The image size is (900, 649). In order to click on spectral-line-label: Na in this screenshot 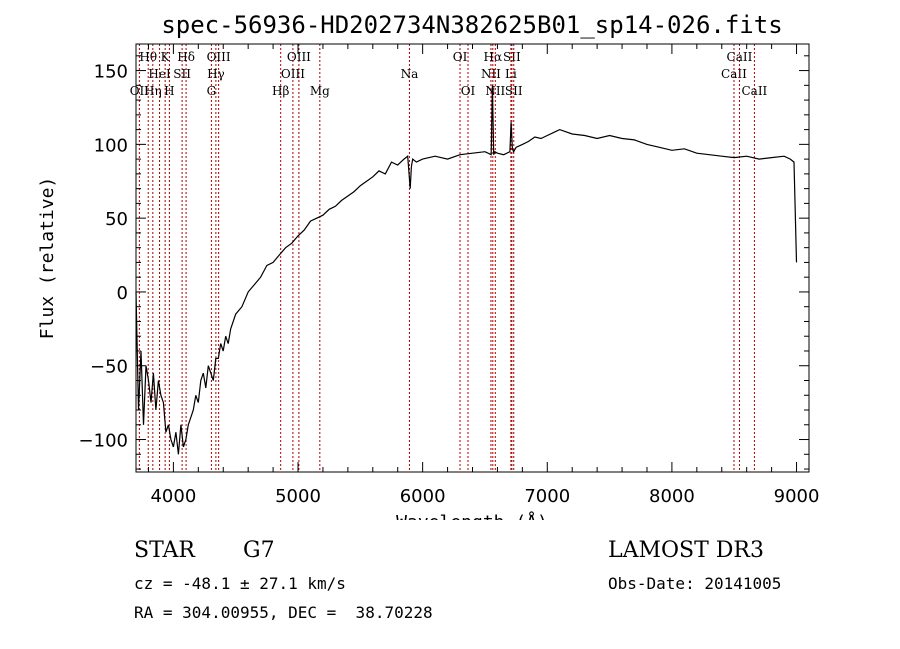, I will do `click(410, 74)`.